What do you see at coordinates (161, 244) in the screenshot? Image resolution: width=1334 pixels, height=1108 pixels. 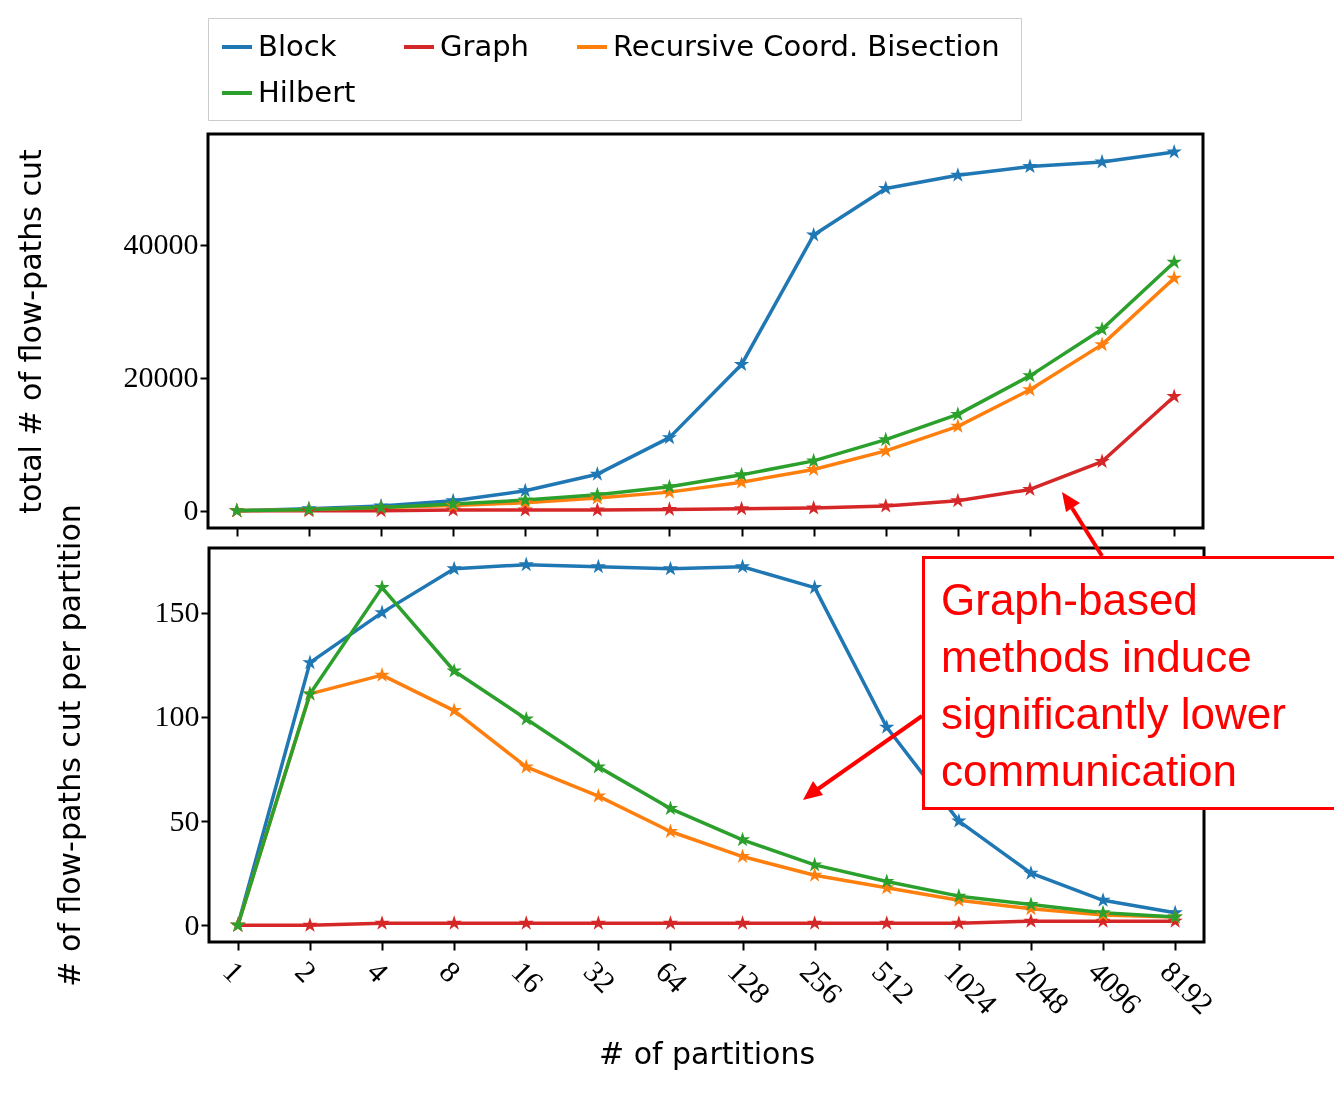 I see `y-tick-label: 40000` at bounding box center [161, 244].